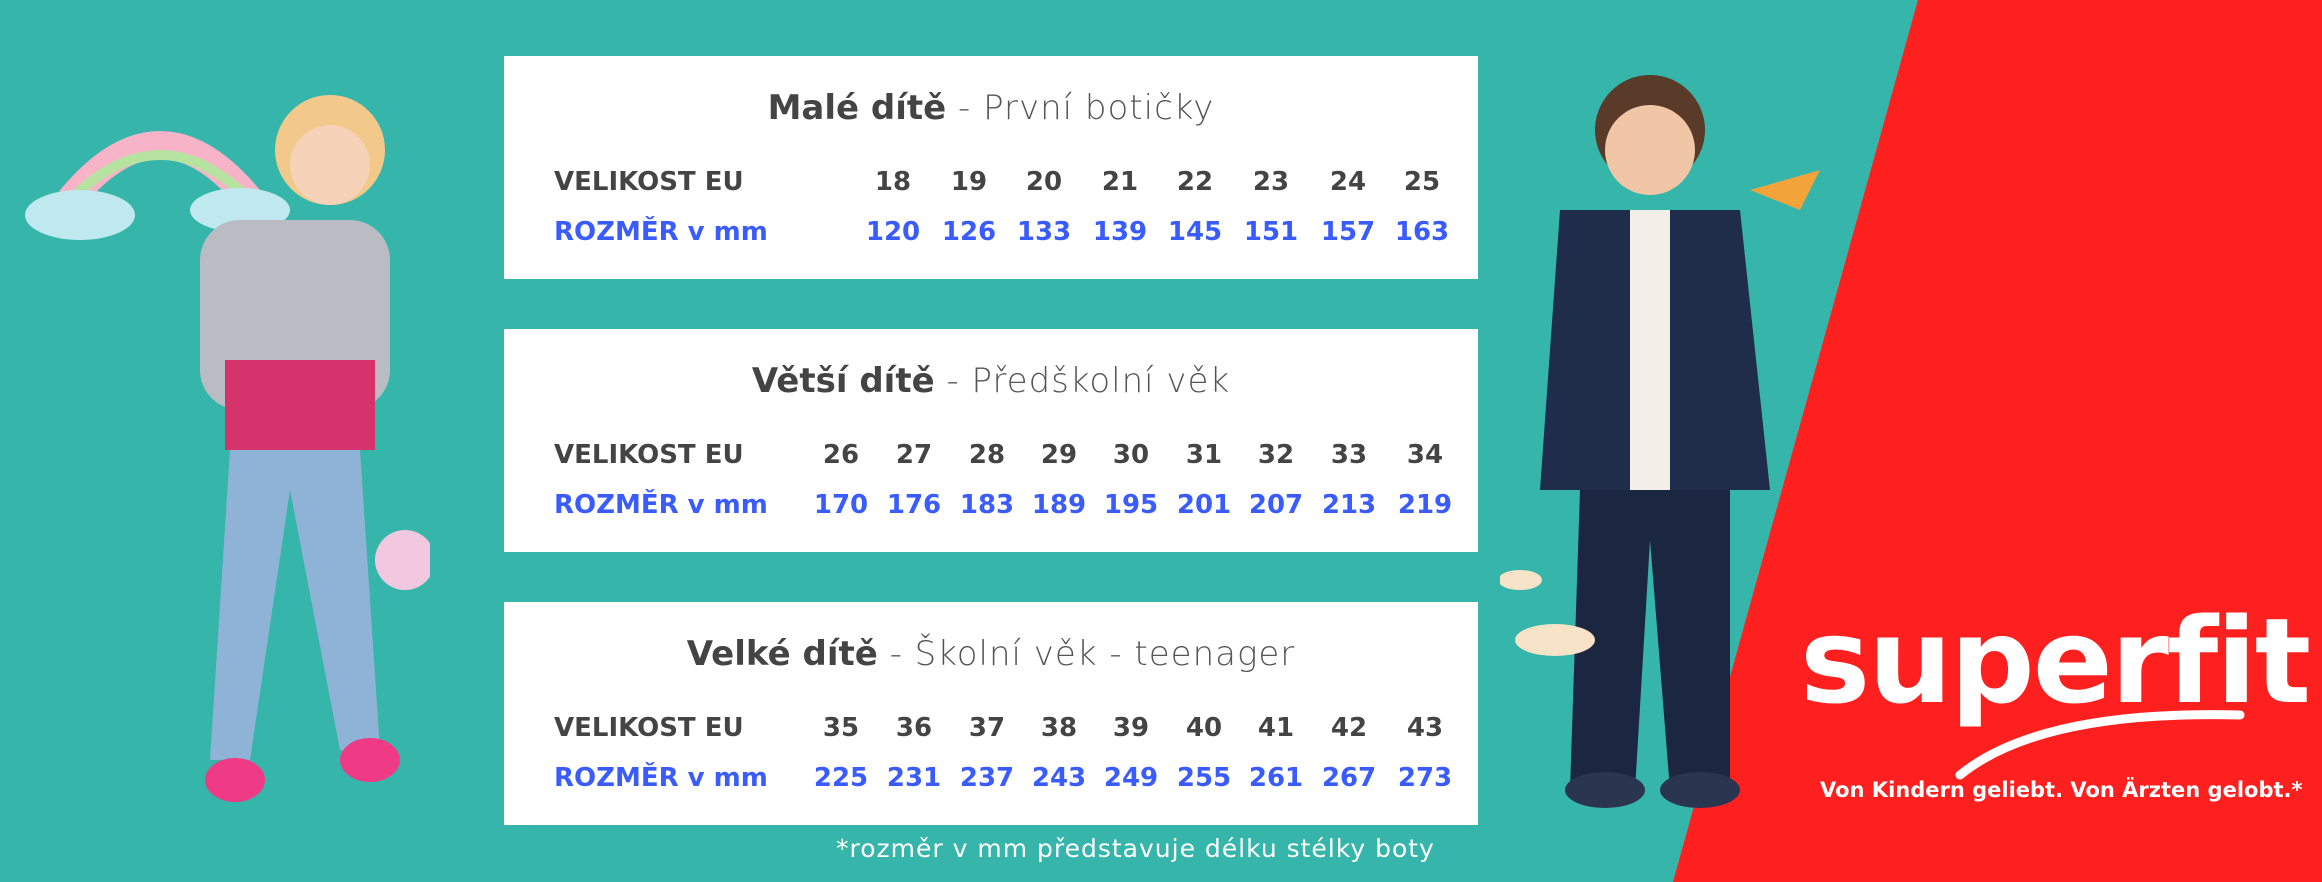  I want to click on eu-size-cell: 30, so click(1131, 455).